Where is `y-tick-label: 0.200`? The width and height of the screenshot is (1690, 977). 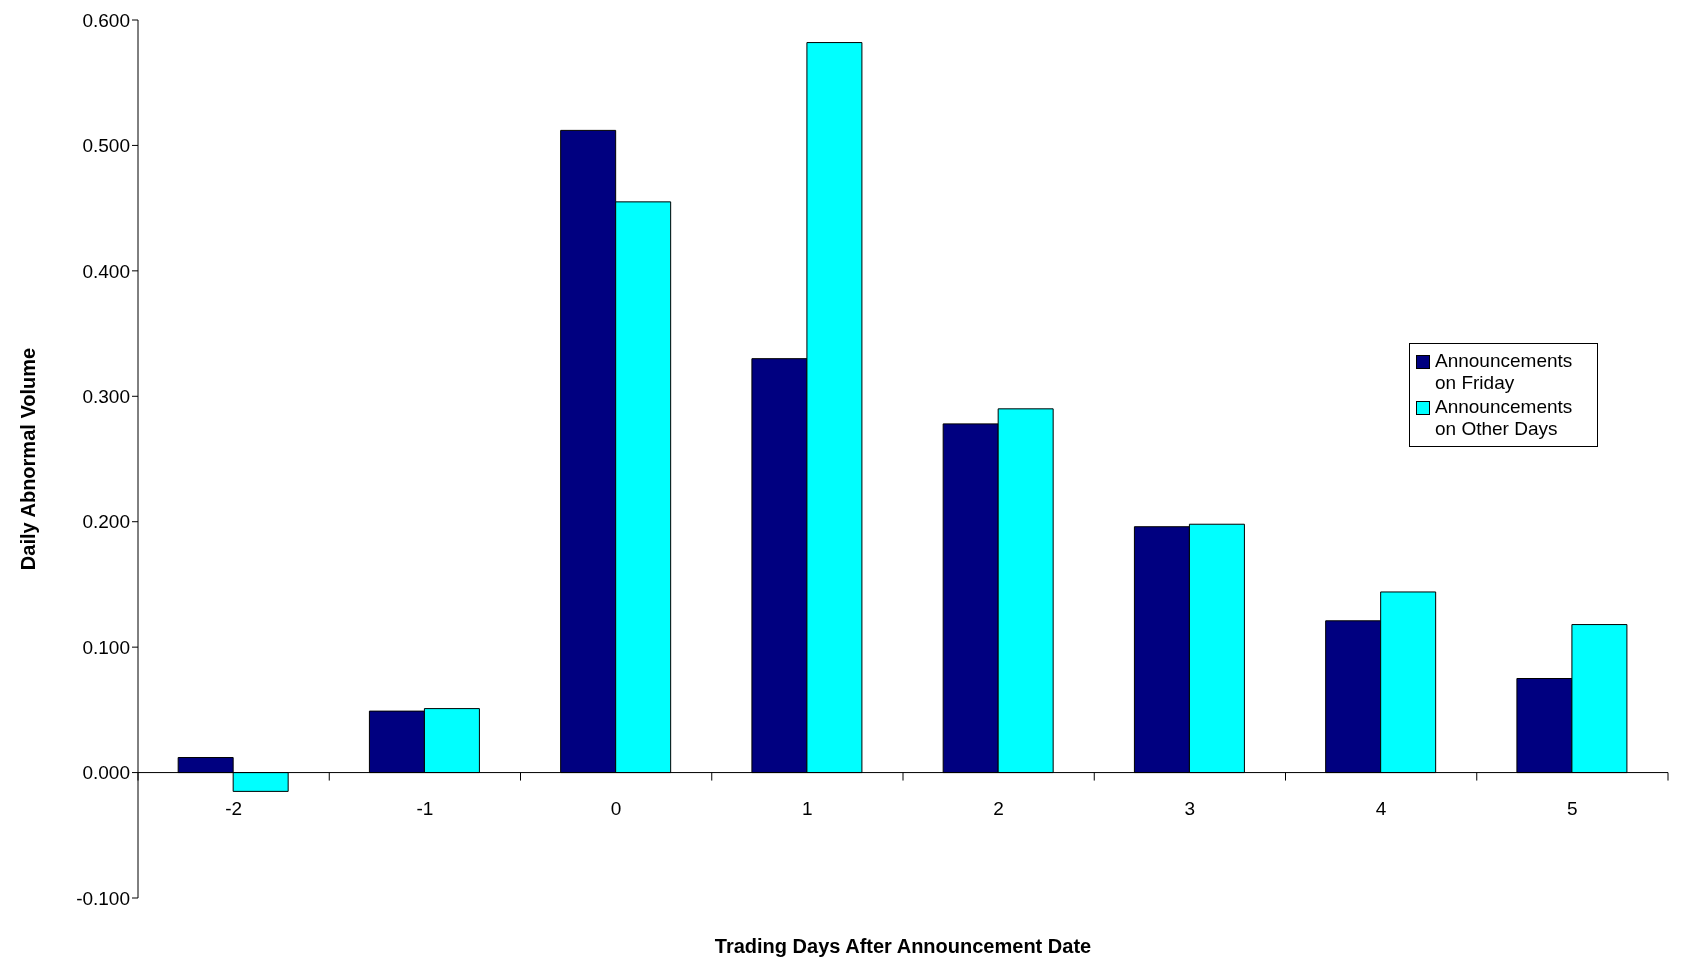
y-tick-label: 0.200 is located at coordinates (106, 522).